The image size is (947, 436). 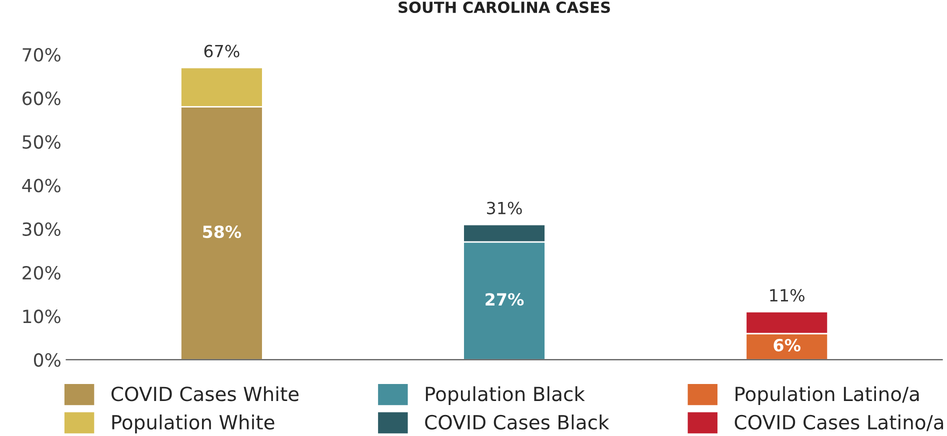 What do you see at coordinates (787, 295) in the screenshot?
I see `total-label: 11%` at bounding box center [787, 295].